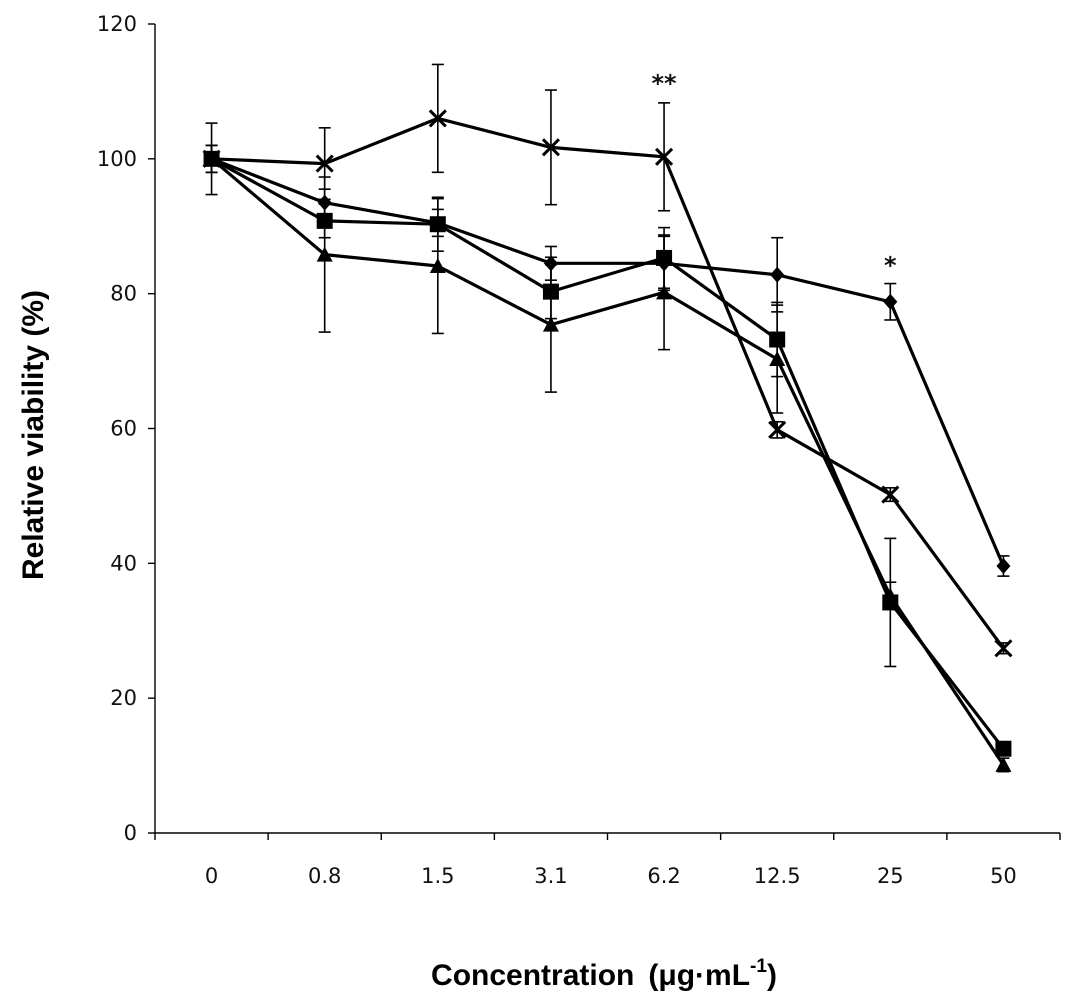  Describe the element at coordinates (775, 174) in the screenshot. I see `annotations: ***` at that location.